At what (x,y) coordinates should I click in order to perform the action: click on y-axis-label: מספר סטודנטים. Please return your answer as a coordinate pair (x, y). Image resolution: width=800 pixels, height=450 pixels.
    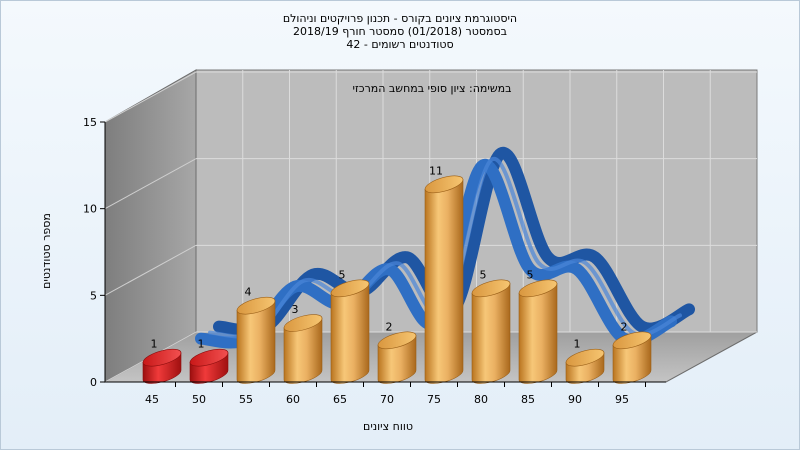
    Looking at the image, I should click on (46, 251).